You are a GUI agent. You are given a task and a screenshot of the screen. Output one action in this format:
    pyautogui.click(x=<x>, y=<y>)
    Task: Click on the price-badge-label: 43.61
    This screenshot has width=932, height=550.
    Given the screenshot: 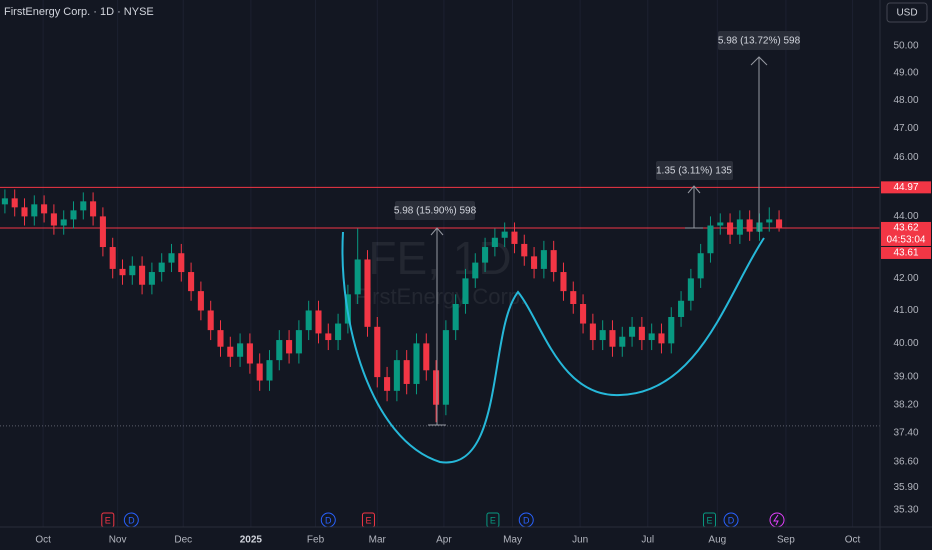 What is the action you would take?
    pyautogui.click(x=905, y=253)
    